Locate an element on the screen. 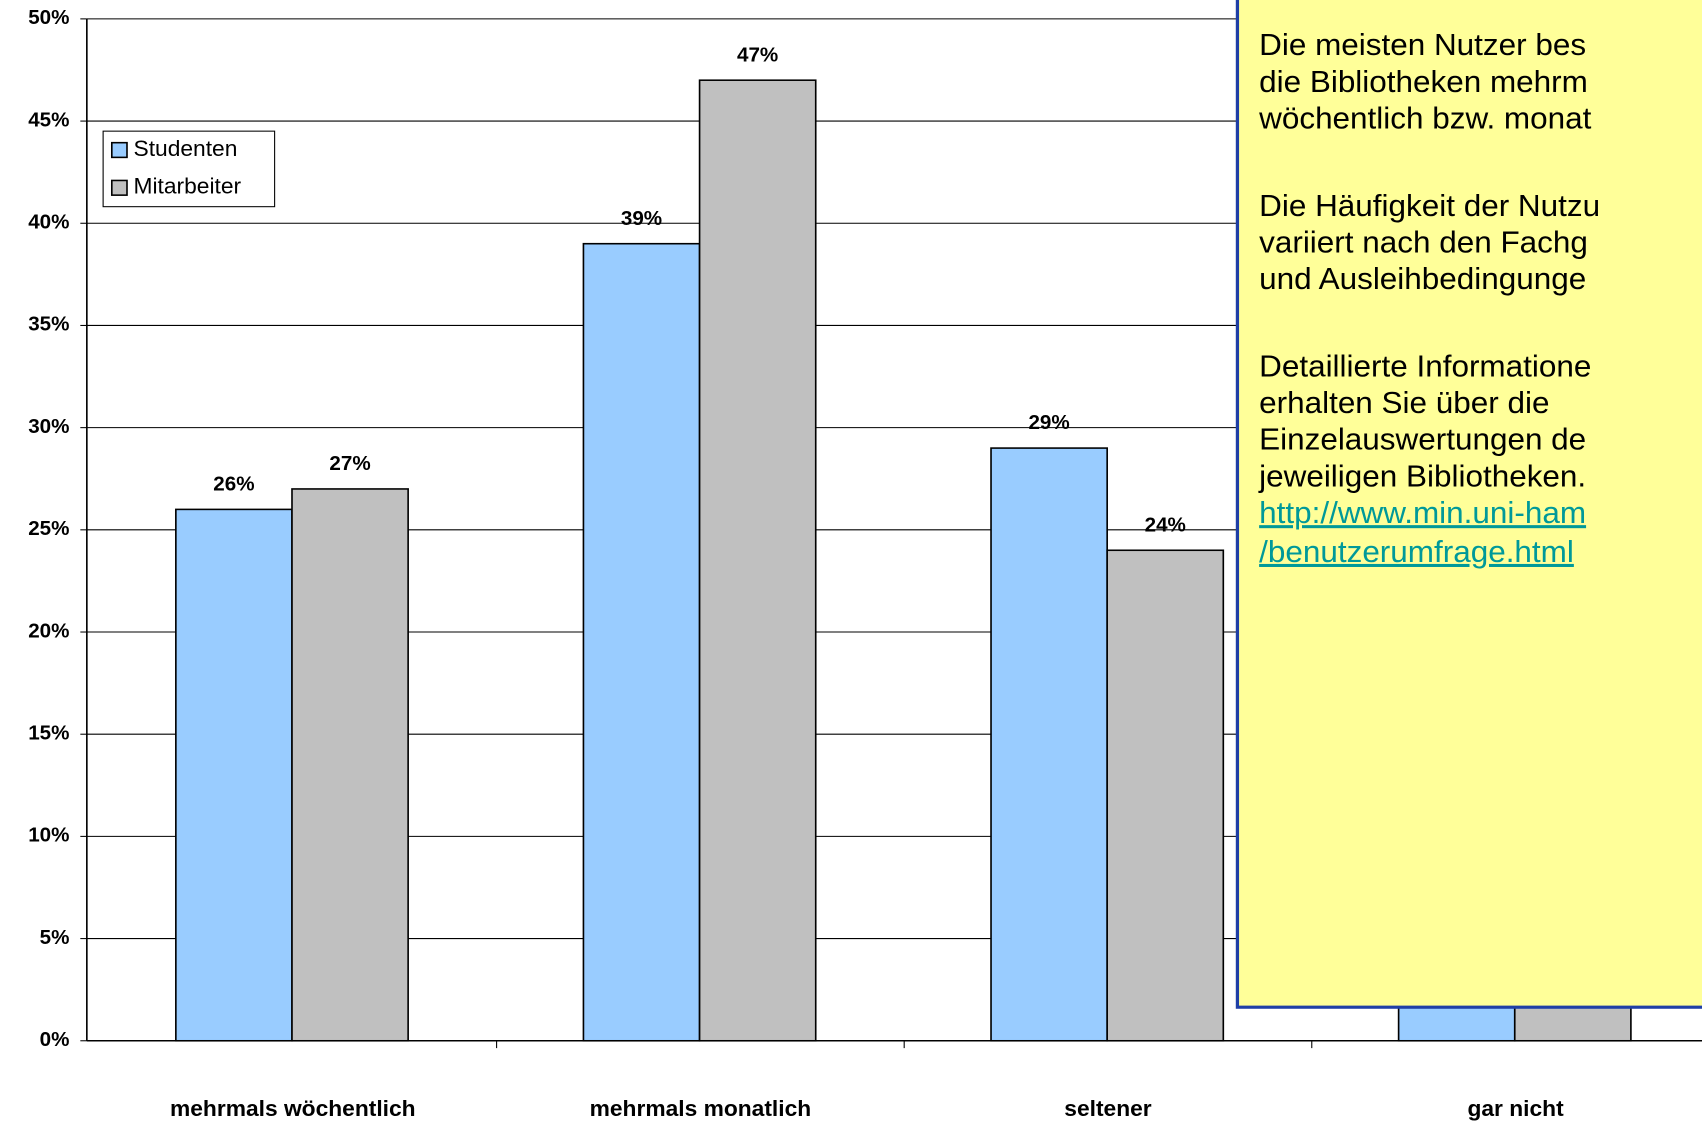 This screenshot has height=1131, width=1702. y-tick-label: 30% is located at coordinates (48, 427).